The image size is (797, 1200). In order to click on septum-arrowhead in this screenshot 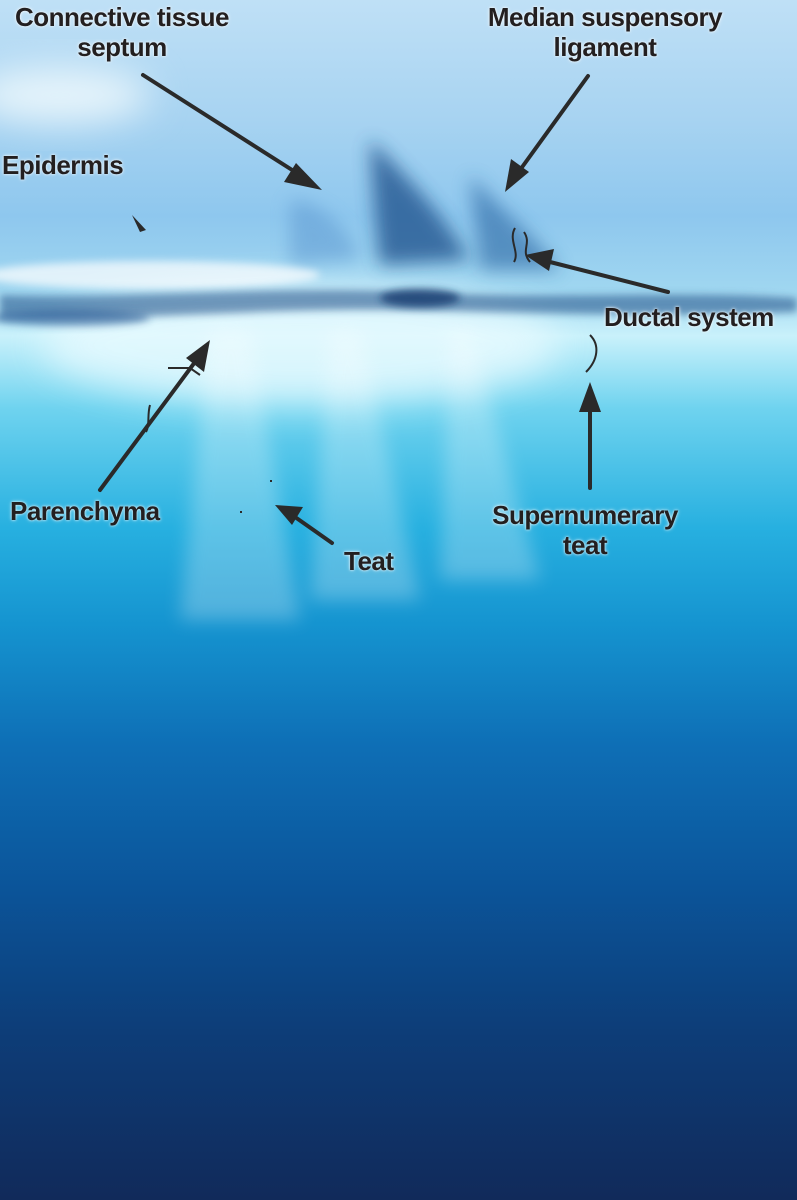, I will do `click(303, 176)`.